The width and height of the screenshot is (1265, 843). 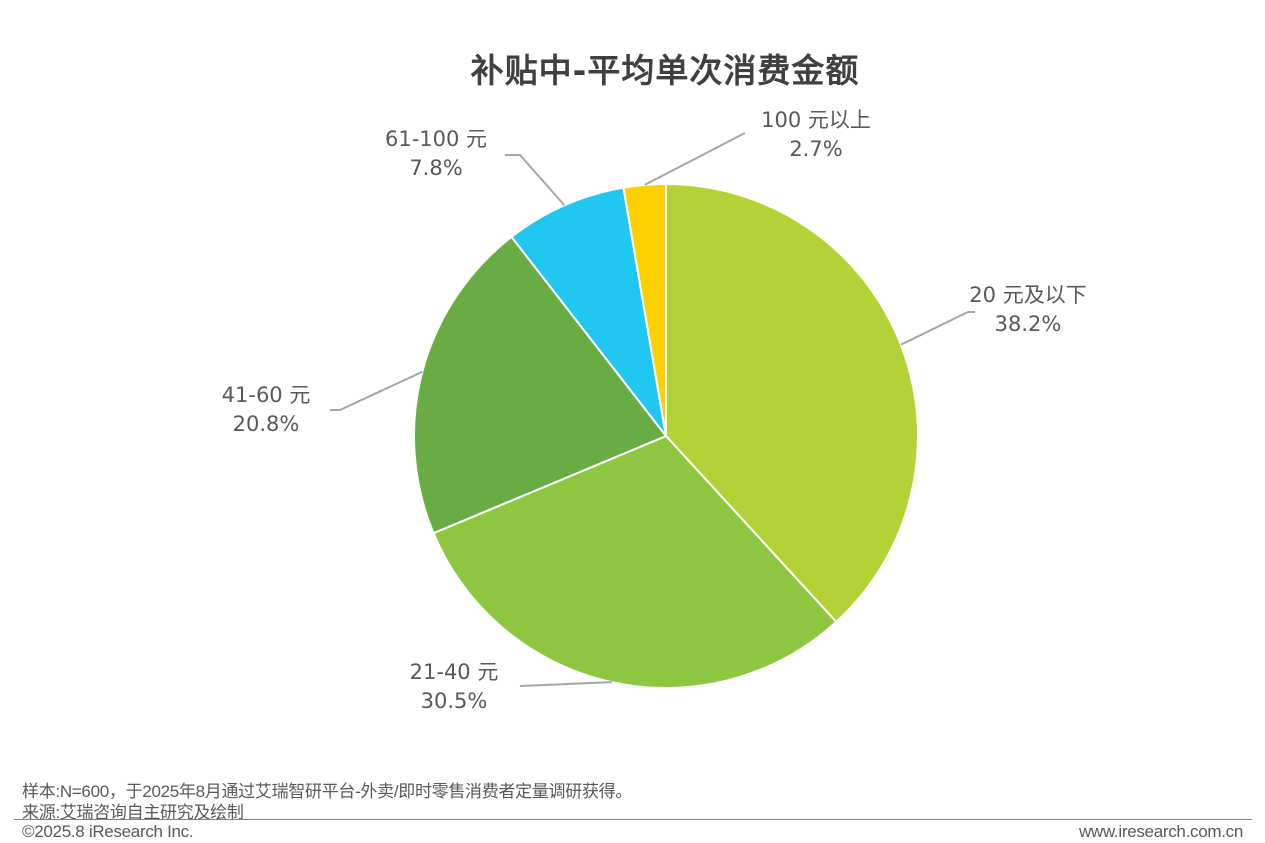 I want to click on label-slice-3-name: 61-100 元, so click(x=436, y=139).